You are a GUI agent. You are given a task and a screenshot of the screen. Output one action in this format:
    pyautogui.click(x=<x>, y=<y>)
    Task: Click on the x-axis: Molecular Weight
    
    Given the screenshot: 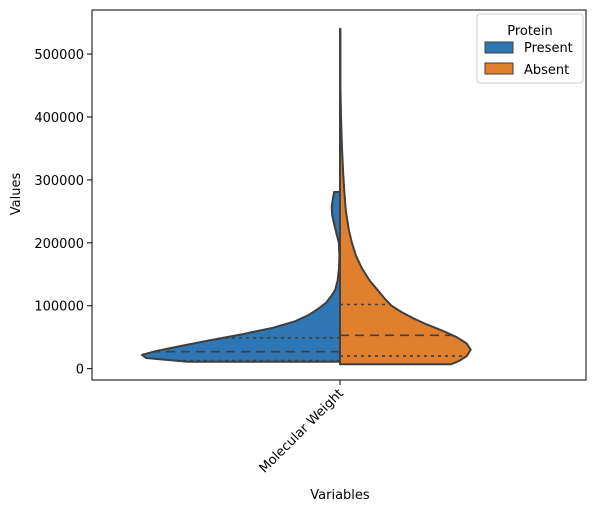 What is the action you would take?
    pyautogui.click(x=302, y=428)
    